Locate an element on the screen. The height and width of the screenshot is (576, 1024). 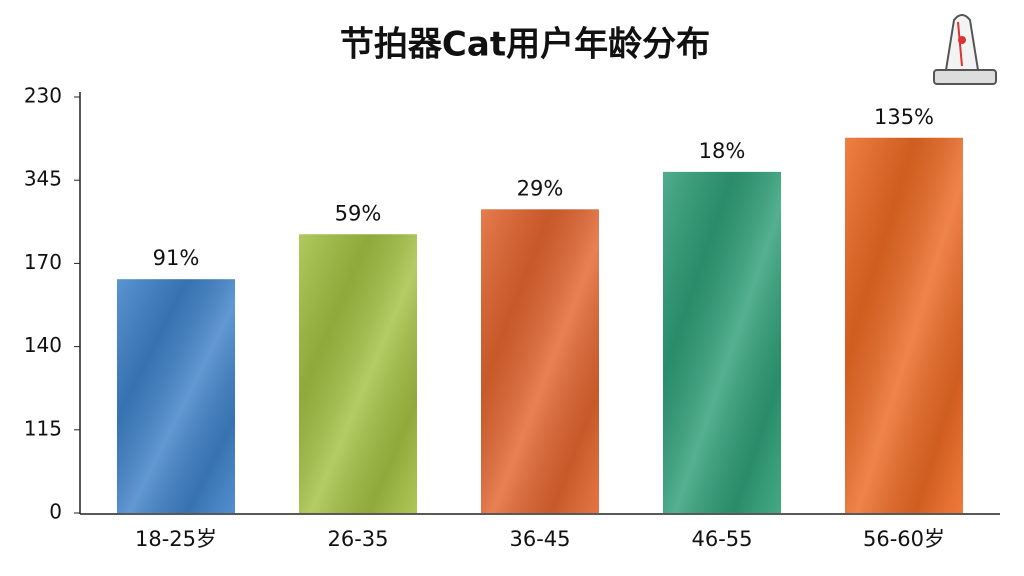
y-tick-label: 115 is located at coordinates (43, 428).